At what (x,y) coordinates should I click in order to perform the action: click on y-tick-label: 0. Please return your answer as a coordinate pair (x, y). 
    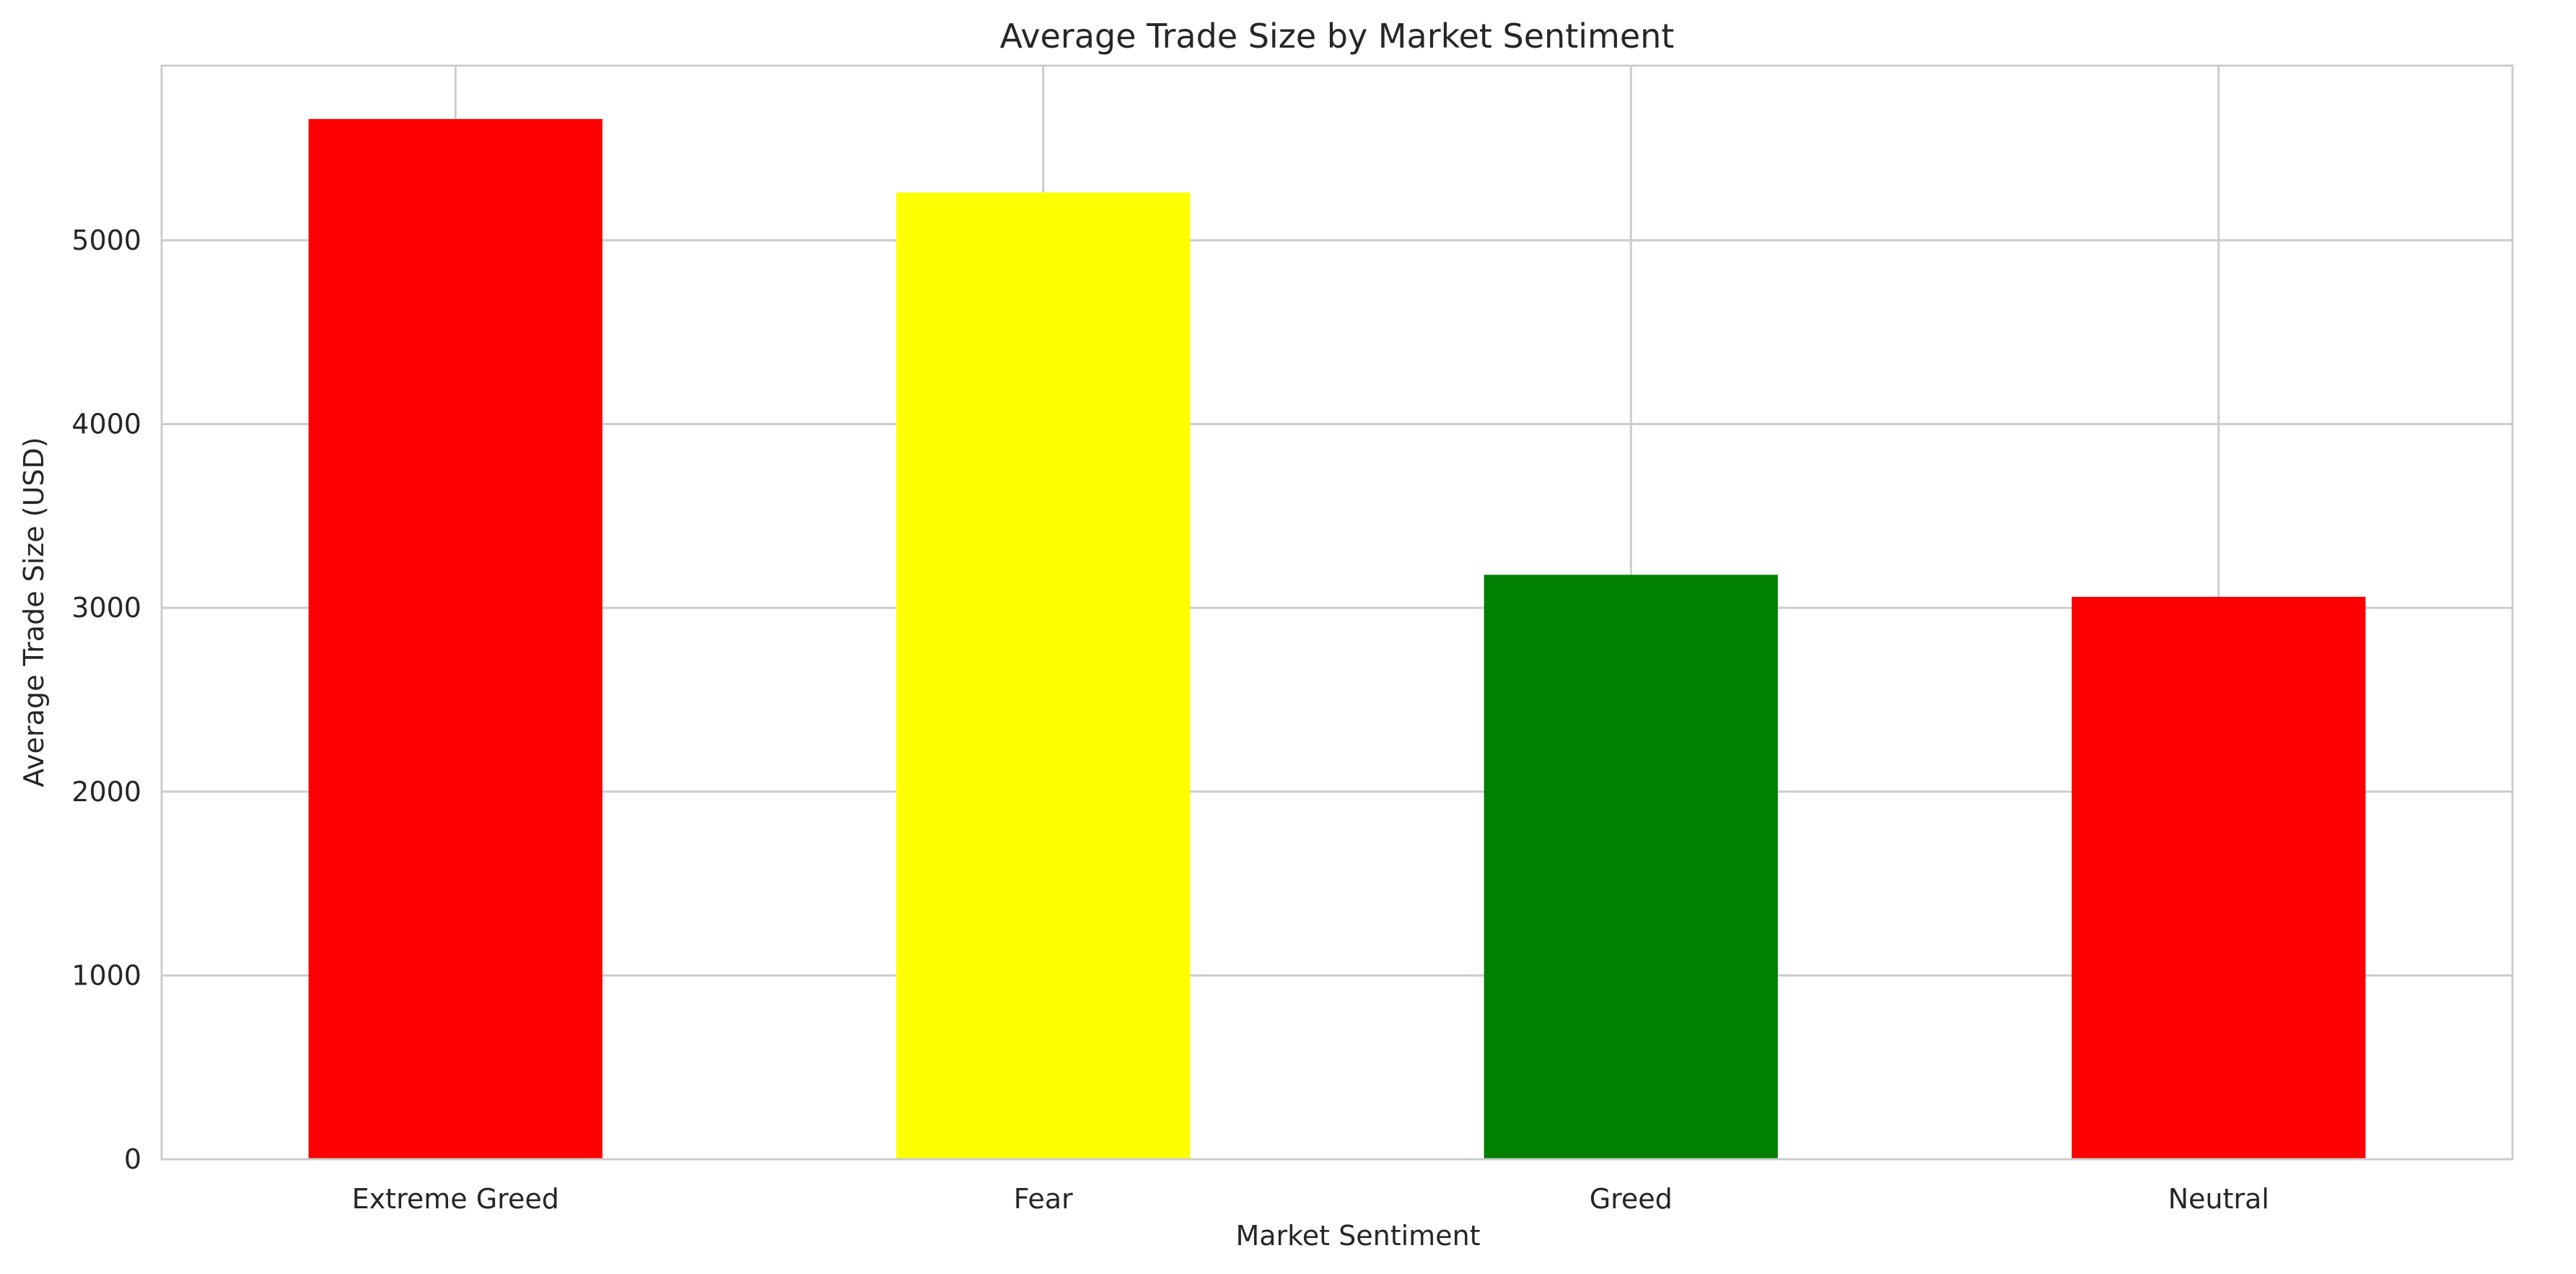
    Looking at the image, I should click on (132, 1159).